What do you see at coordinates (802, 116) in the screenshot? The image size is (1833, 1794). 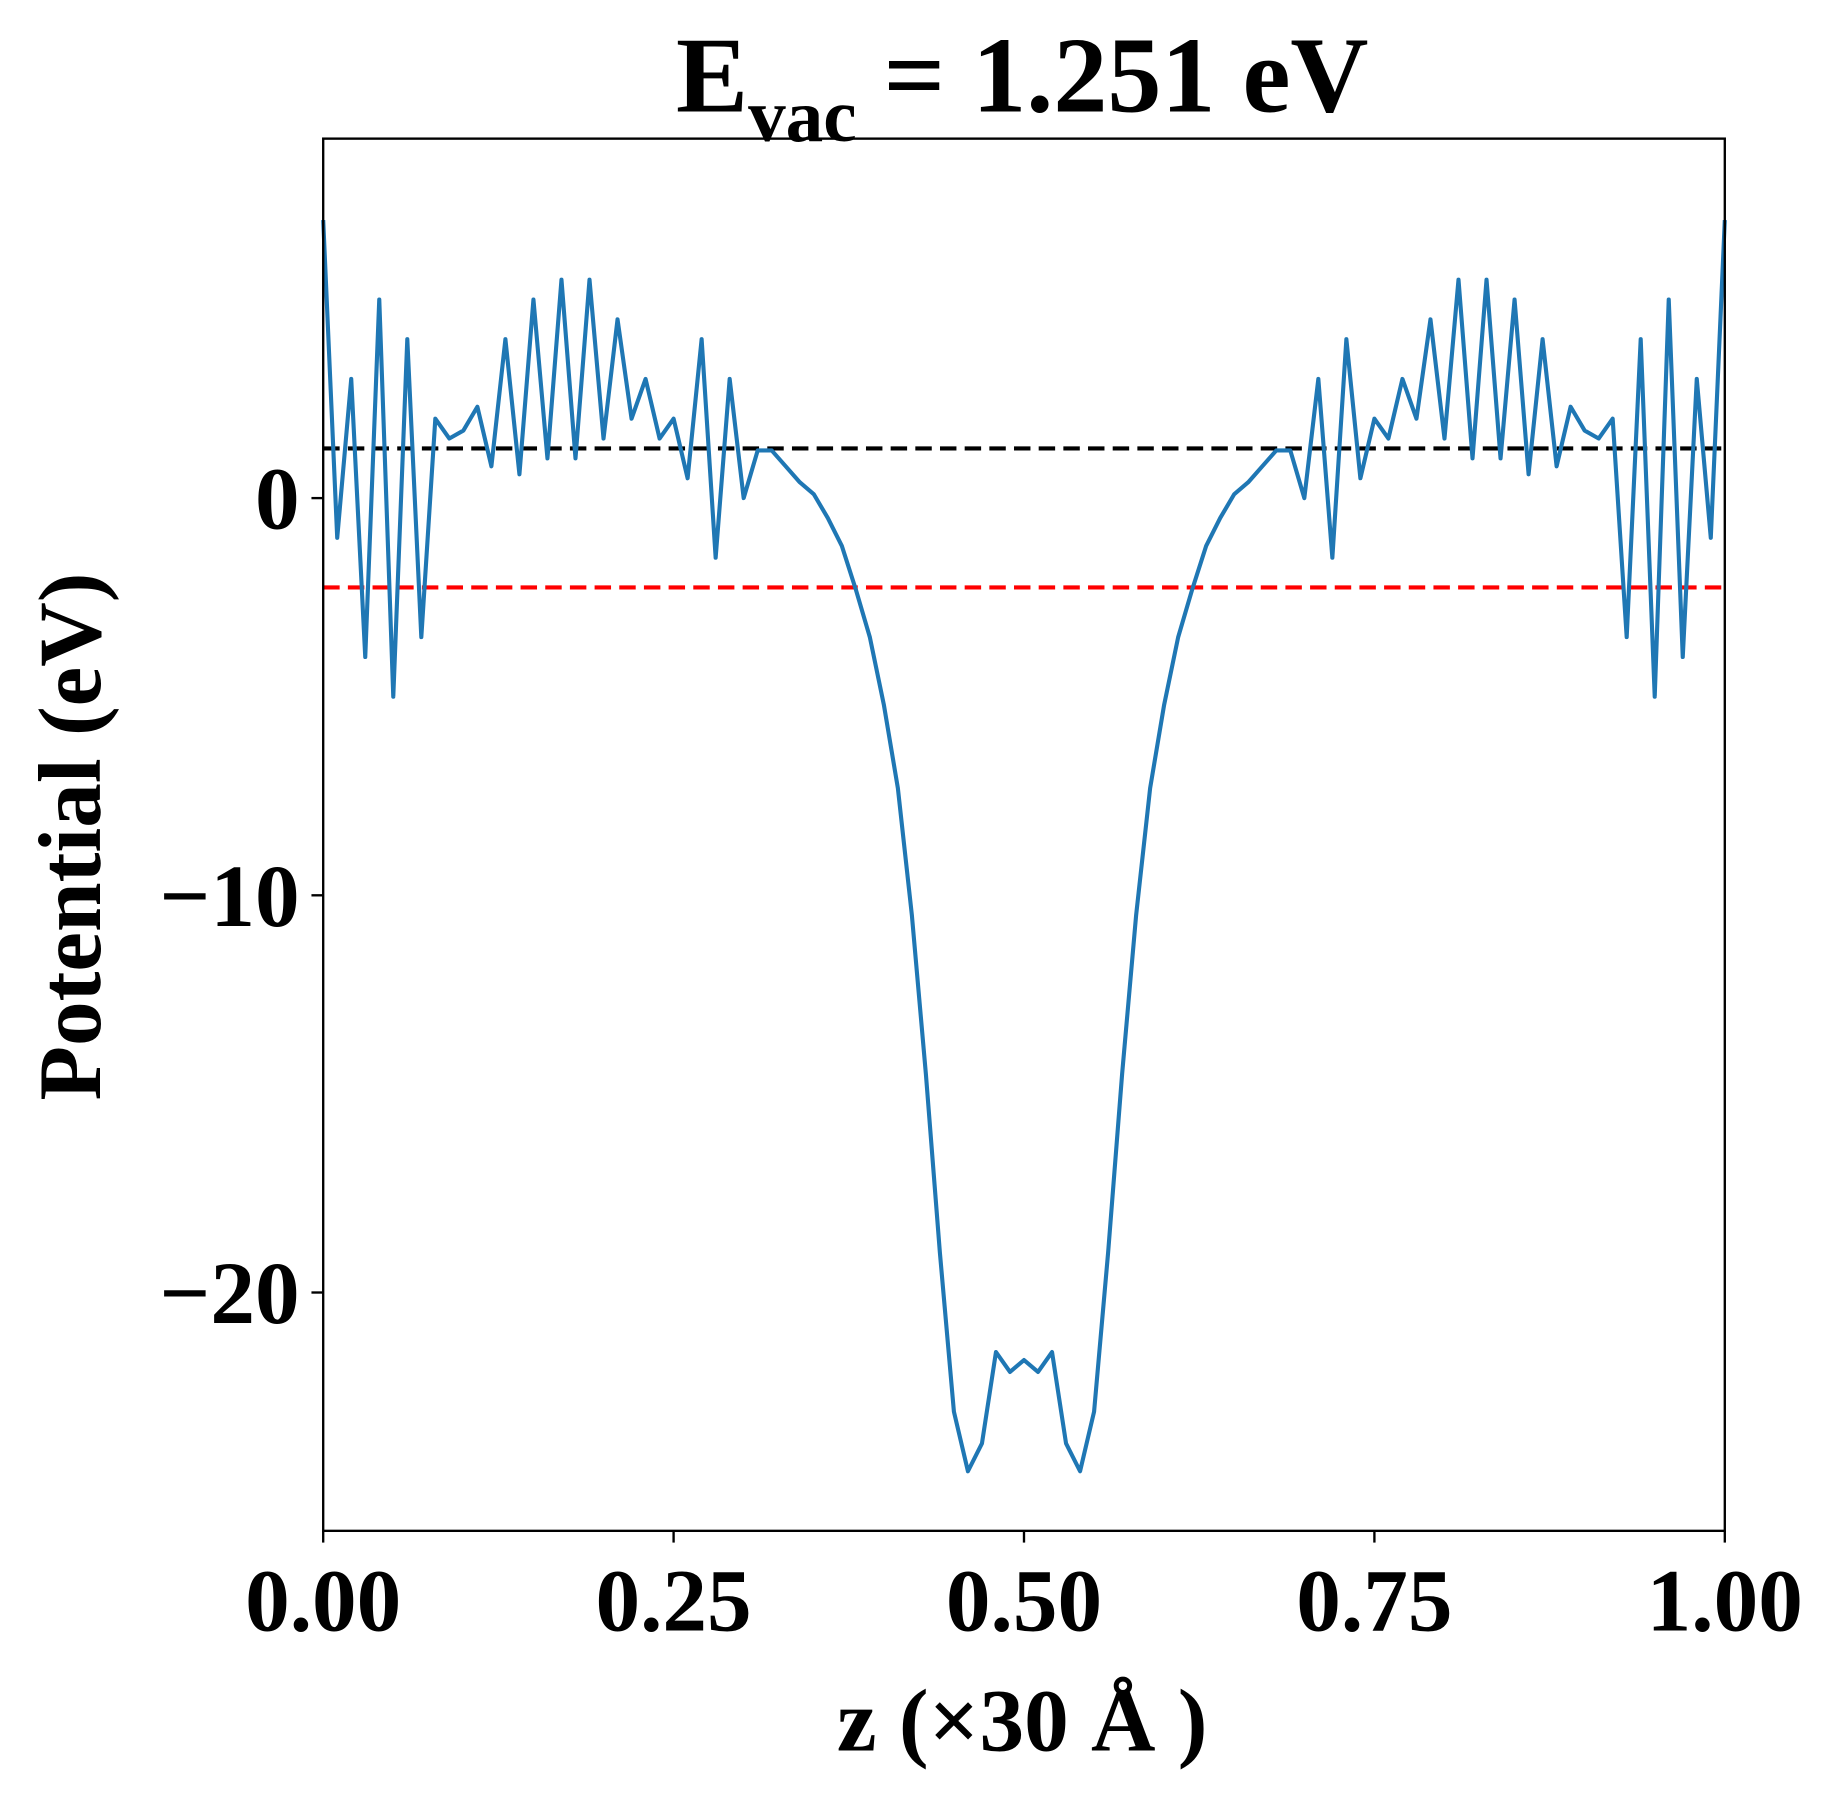 I see `title-sub: vac` at bounding box center [802, 116].